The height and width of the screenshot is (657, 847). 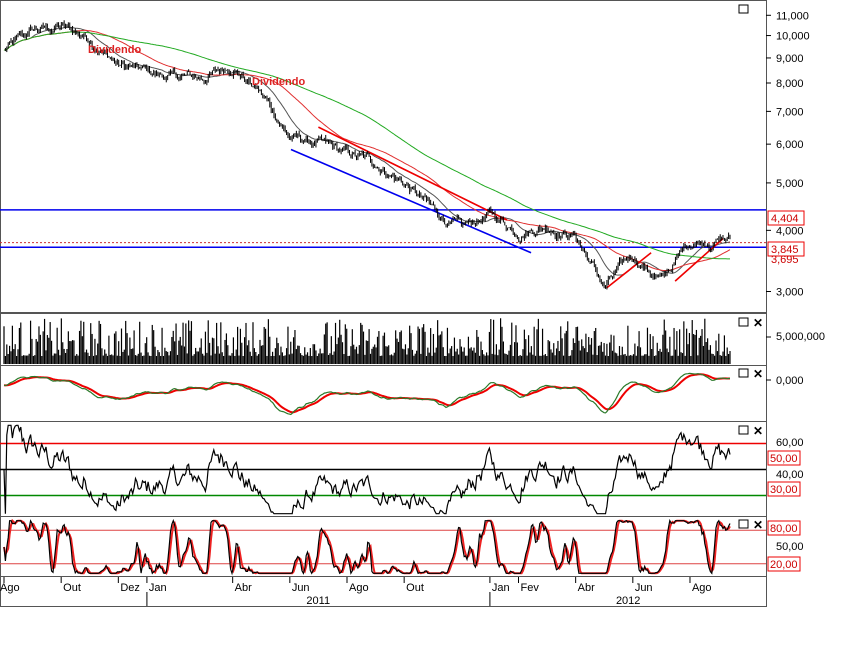 What do you see at coordinates (278, 82) in the screenshot?
I see `dividend-annotation-2: Dividendo` at bounding box center [278, 82].